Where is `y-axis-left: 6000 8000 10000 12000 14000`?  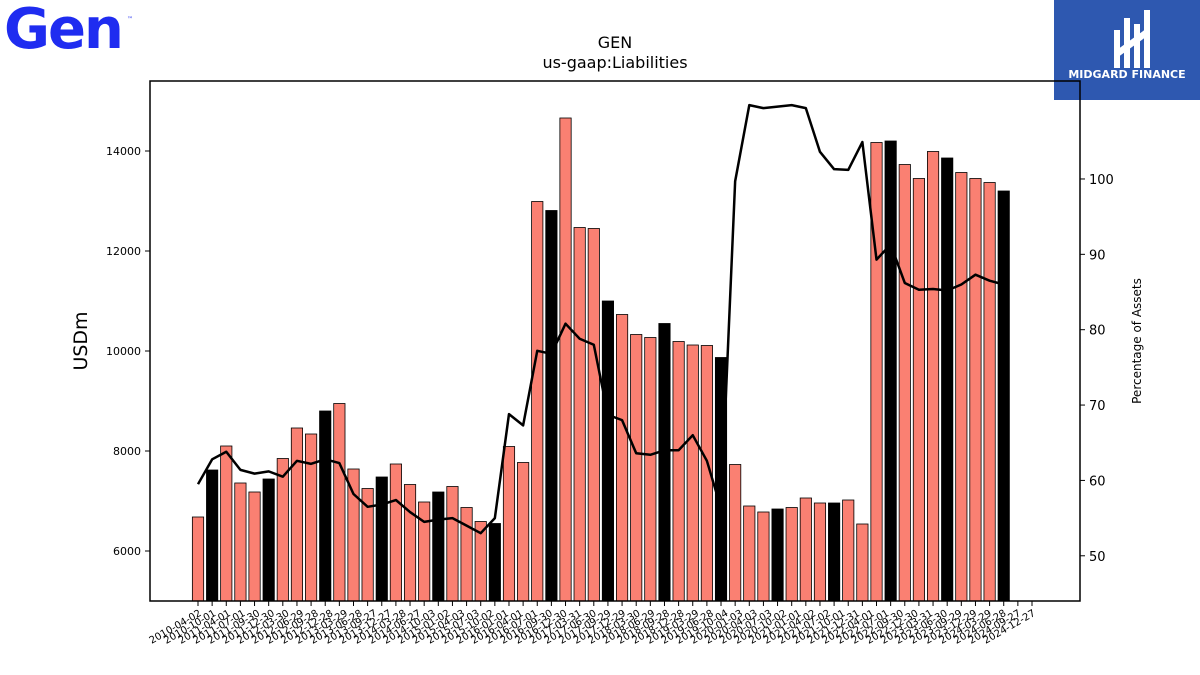
y-axis-left: 6000 8000 10000 12000 14000 is located at coordinates (128, 351).